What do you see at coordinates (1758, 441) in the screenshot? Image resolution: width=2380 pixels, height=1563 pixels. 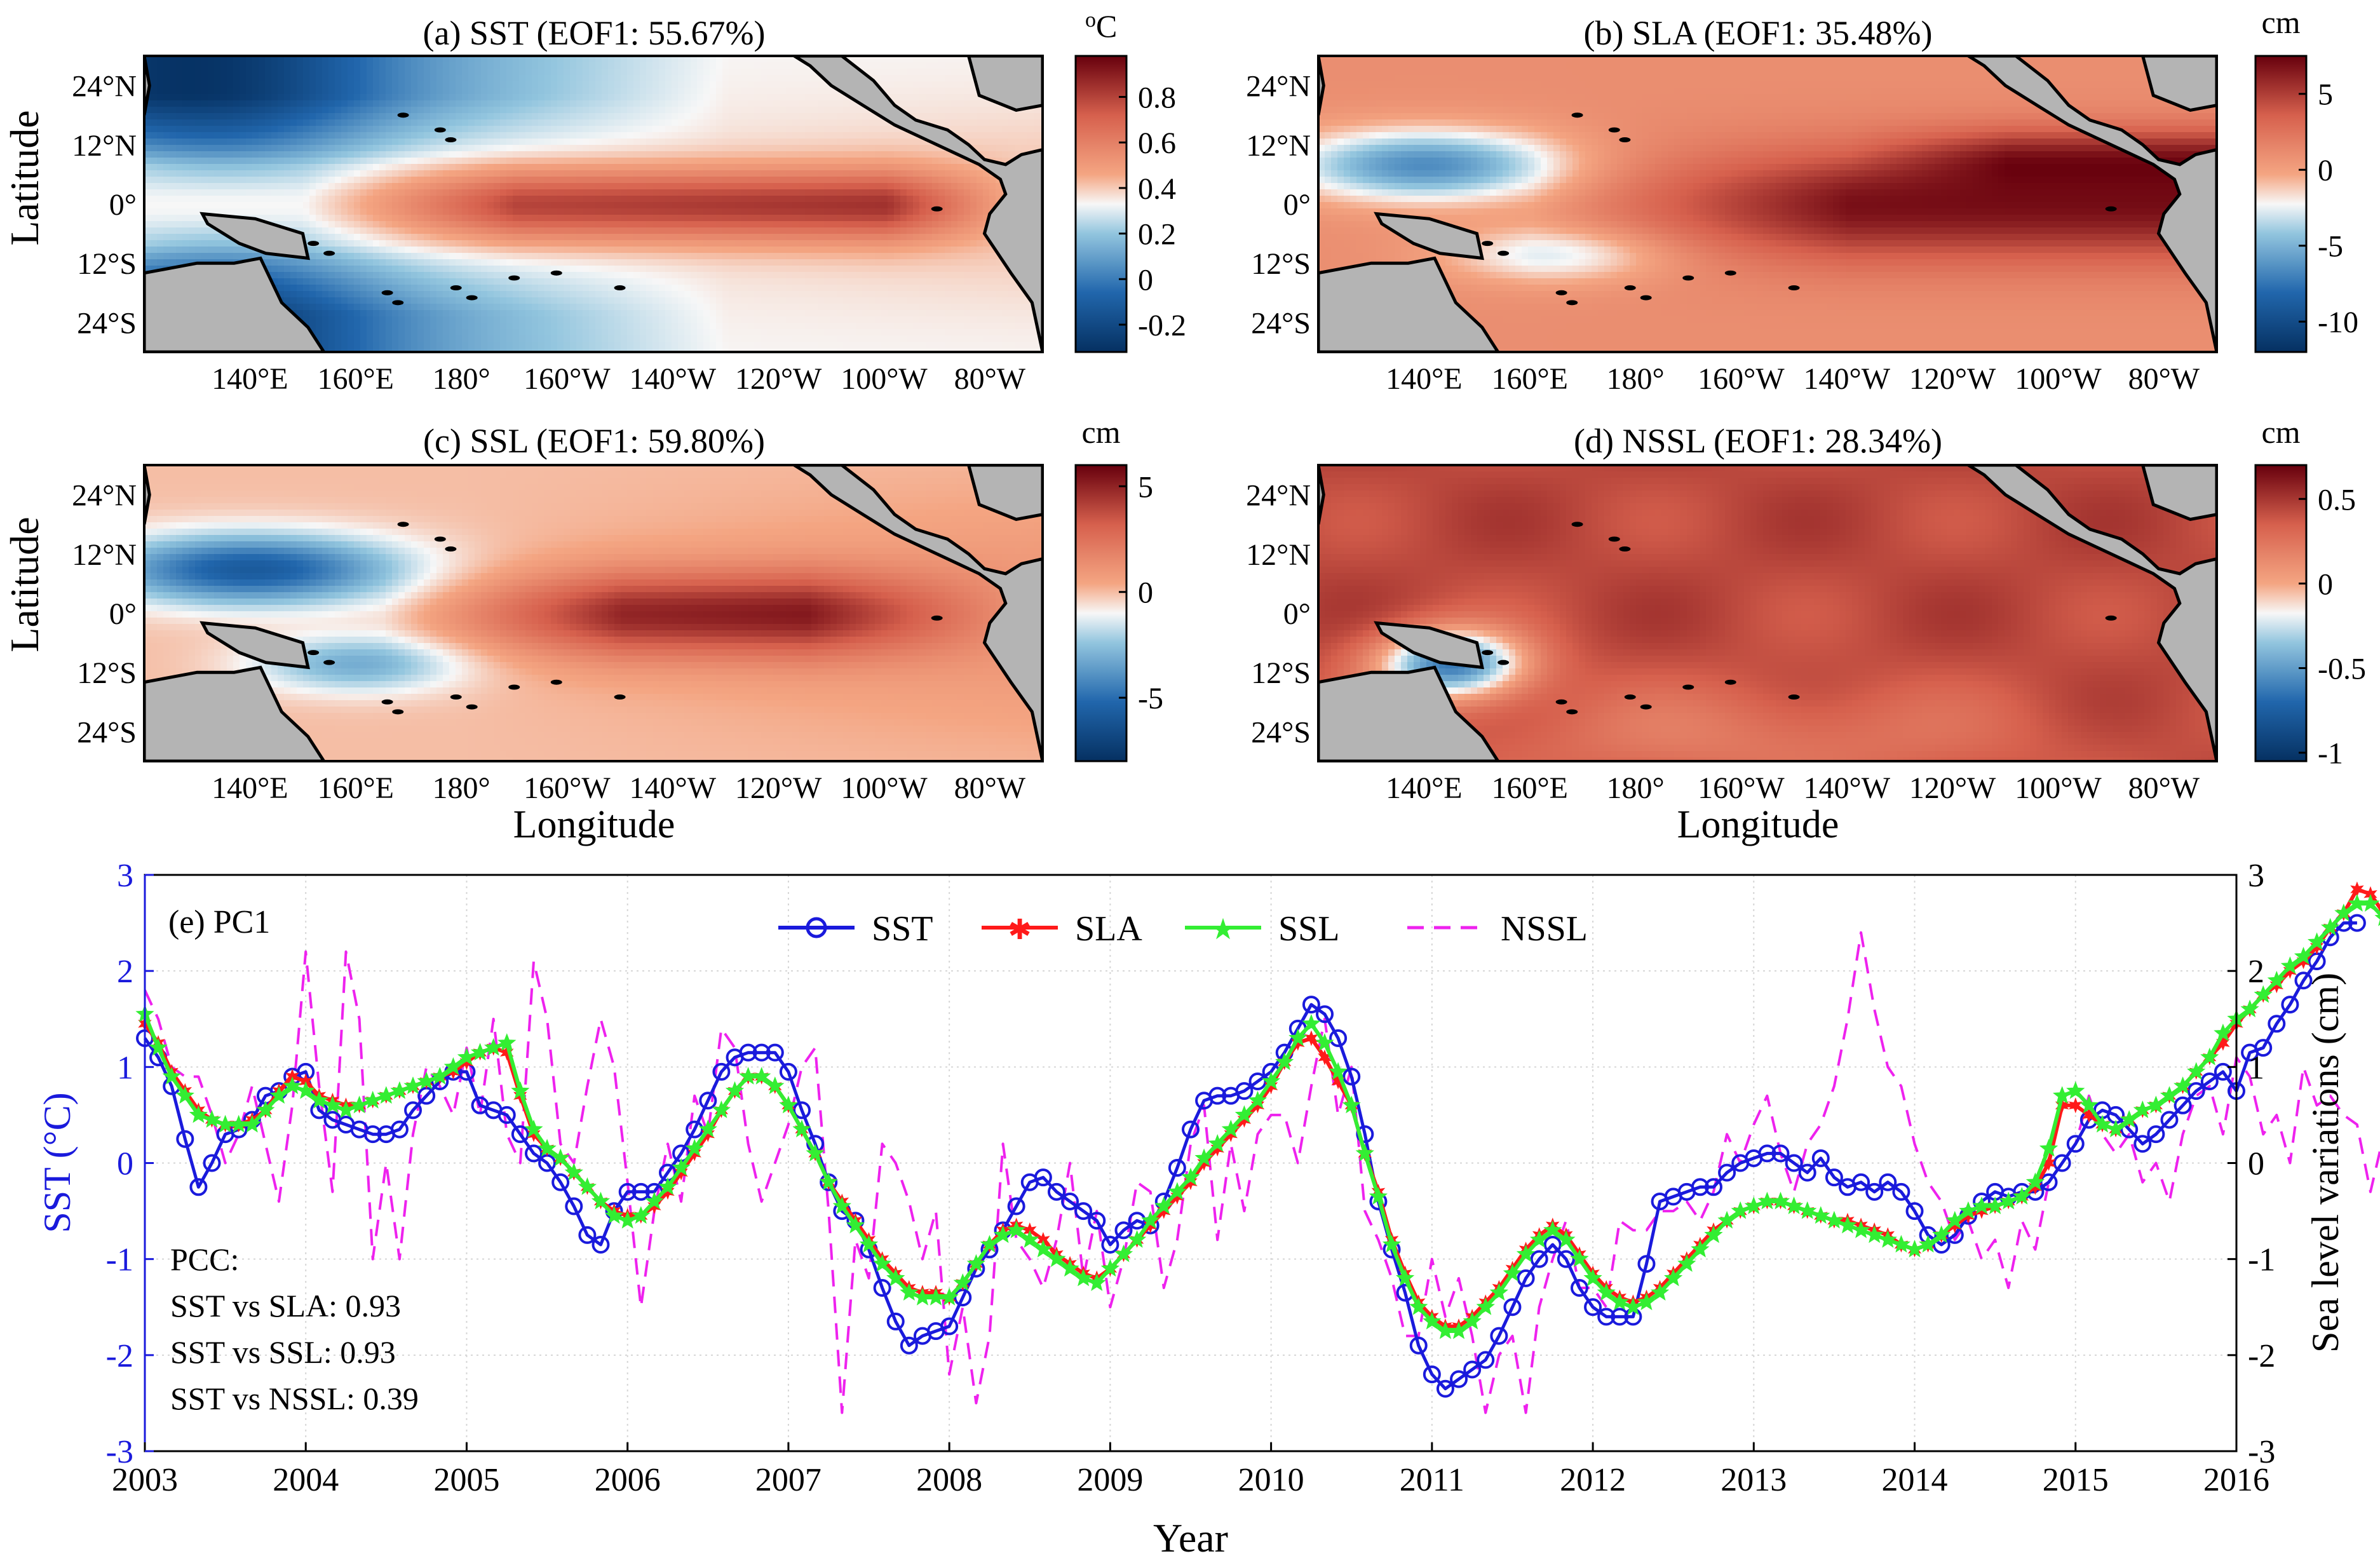 I see `map-title-nssl: (d) NSSL (EOF1: 28.34%)` at bounding box center [1758, 441].